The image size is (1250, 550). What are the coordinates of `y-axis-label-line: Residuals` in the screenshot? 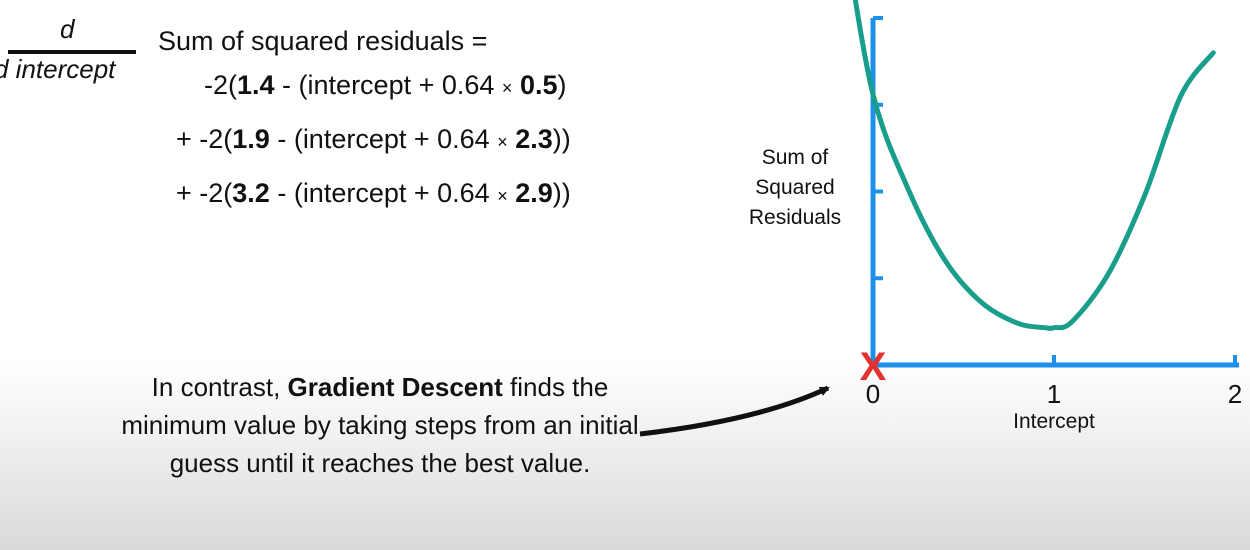 It's located at (795, 217).